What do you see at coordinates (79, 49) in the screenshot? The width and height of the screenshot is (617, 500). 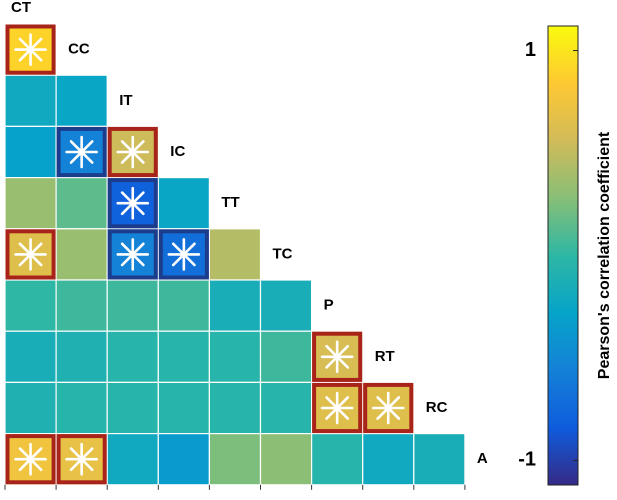 I see `variable-label: CC` at bounding box center [79, 49].